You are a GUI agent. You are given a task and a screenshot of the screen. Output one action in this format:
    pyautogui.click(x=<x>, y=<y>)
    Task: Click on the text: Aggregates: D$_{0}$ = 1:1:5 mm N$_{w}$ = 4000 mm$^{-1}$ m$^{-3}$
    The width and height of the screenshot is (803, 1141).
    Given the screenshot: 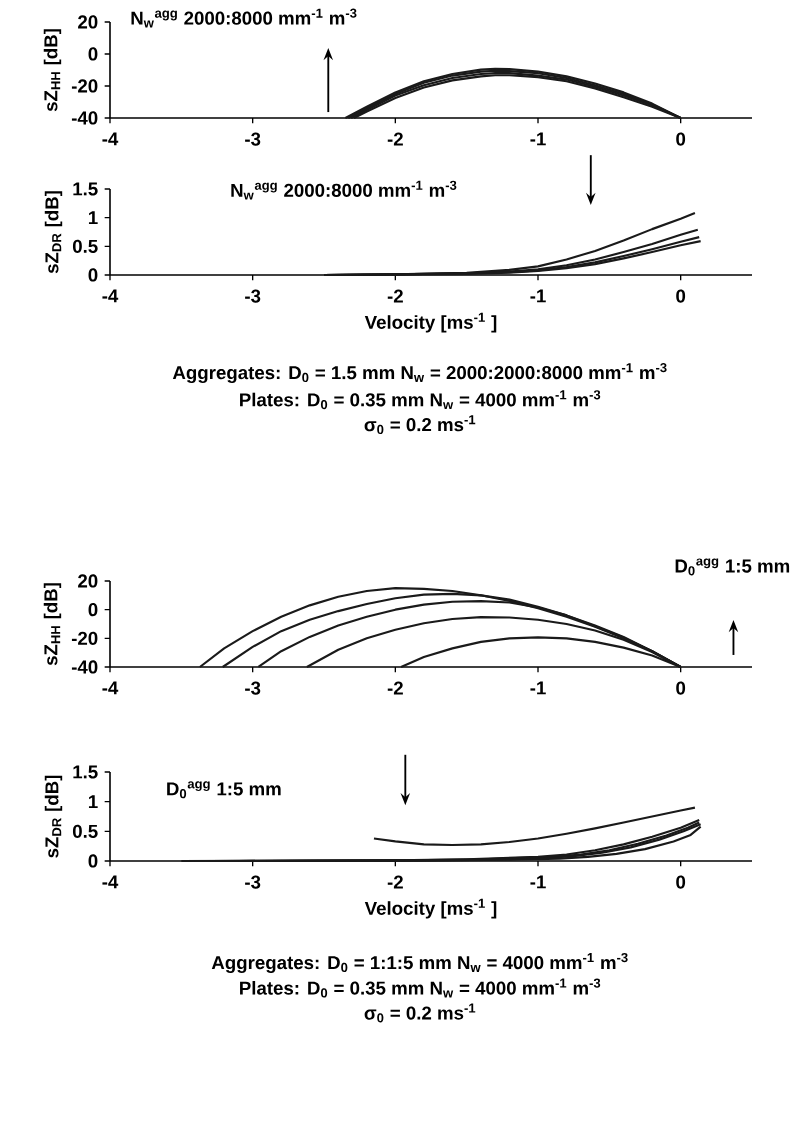 What is the action you would take?
    pyautogui.click(x=419, y=963)
    